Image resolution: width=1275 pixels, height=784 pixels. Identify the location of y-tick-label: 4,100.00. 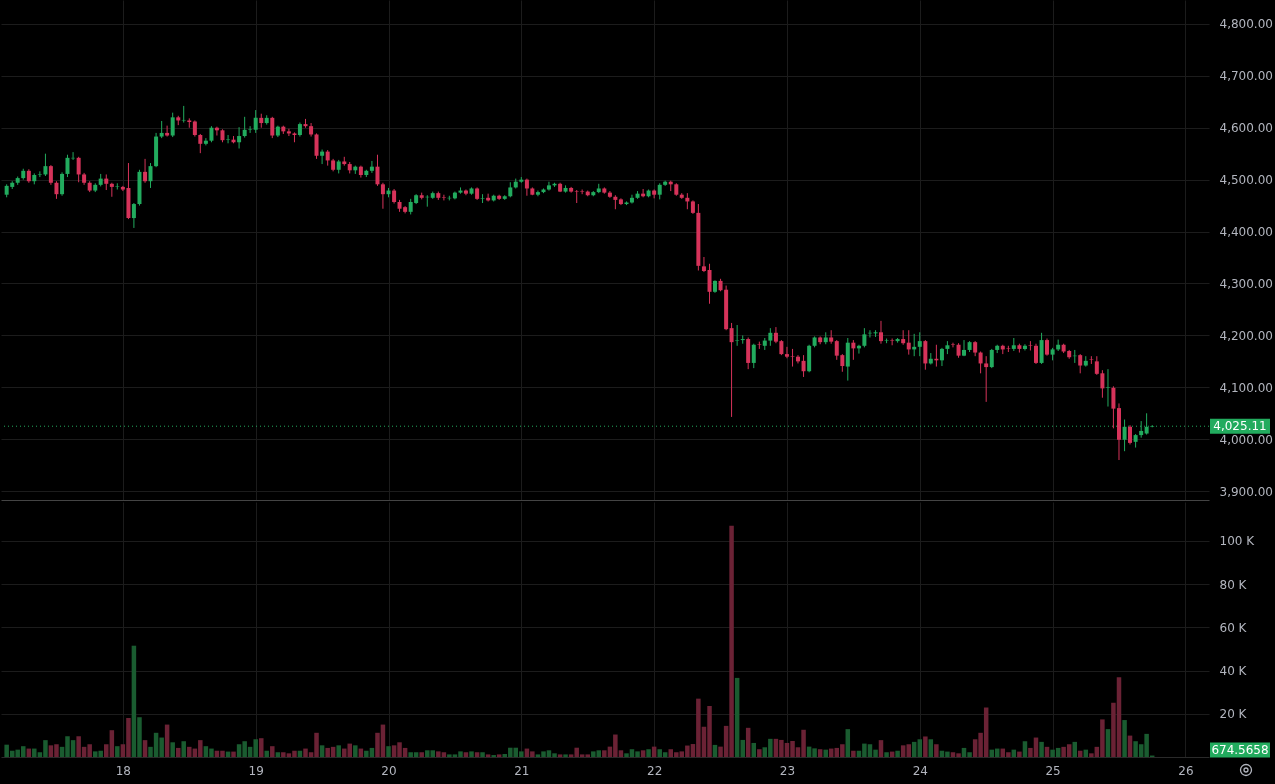
(1246, 387).